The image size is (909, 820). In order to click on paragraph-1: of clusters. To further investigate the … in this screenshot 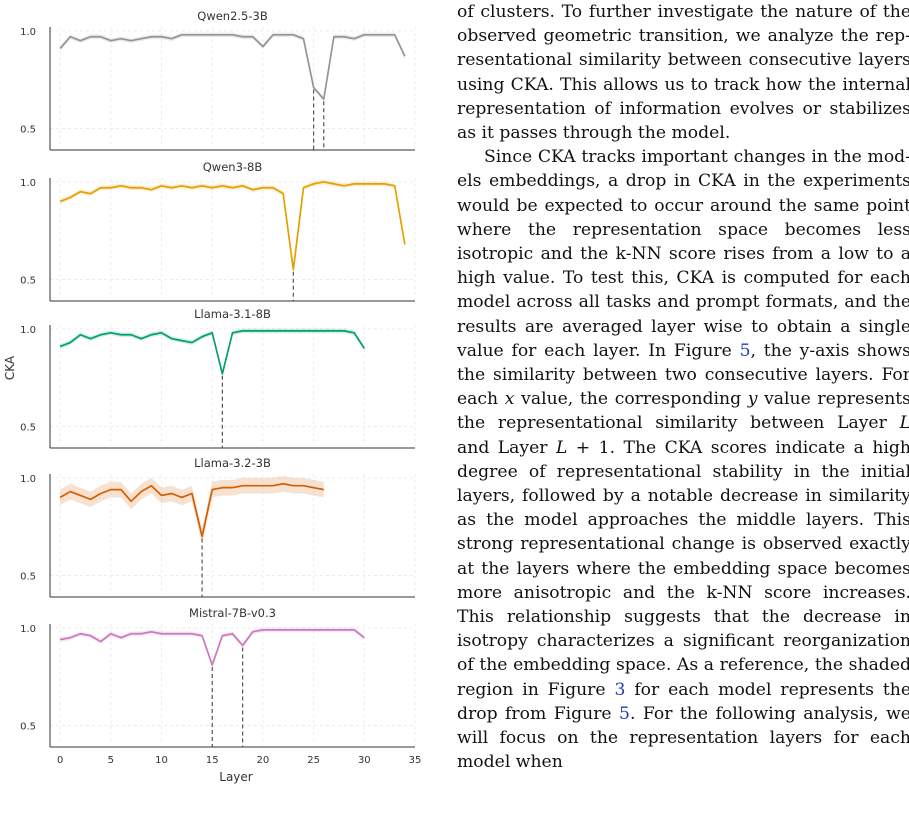, I will do `click(683, 73)`.